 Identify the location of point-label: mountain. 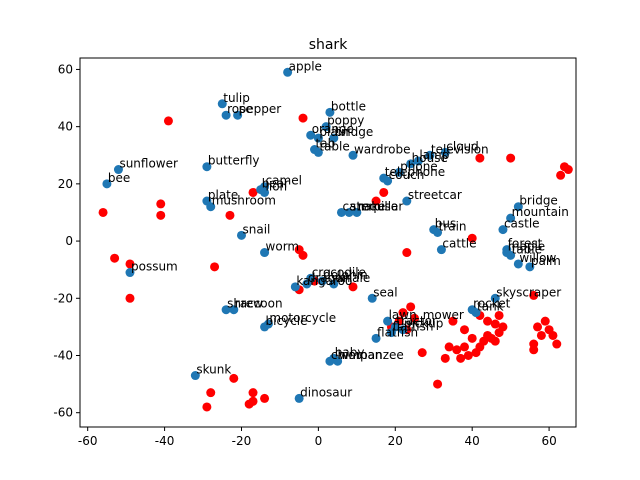
(540, 212).